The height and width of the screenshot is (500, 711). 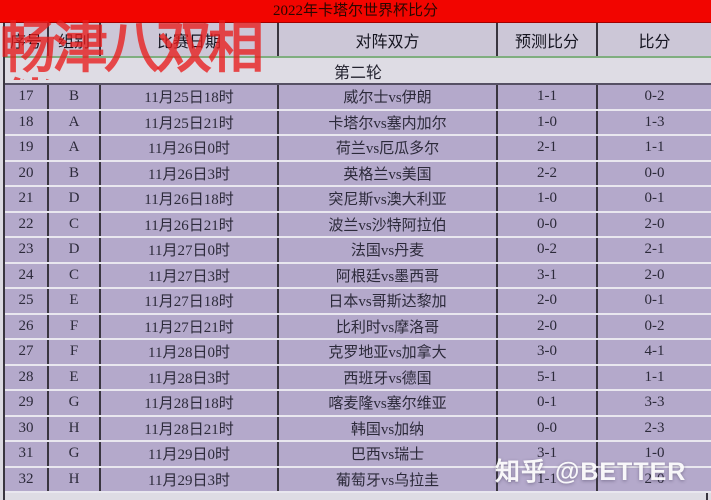 What do you see at coordinates (189, 148) in the screenshot?
I see `cell-date: 11月26日0时` at bounding box center [189, 148].